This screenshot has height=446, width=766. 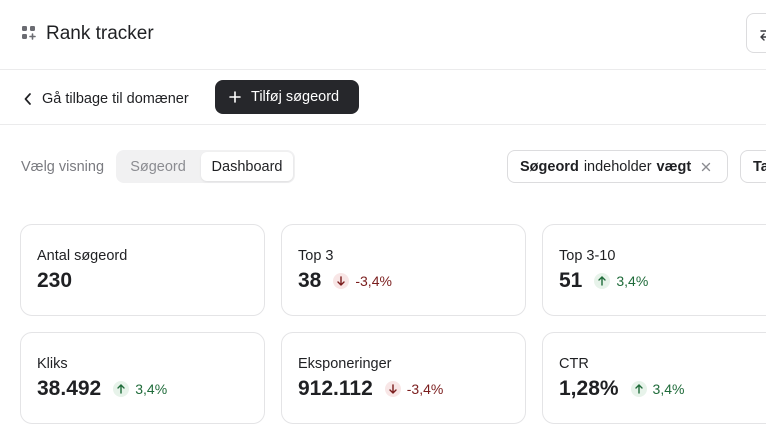 I want to click on filter-field: Søgeord, so click(x=549, y=166).